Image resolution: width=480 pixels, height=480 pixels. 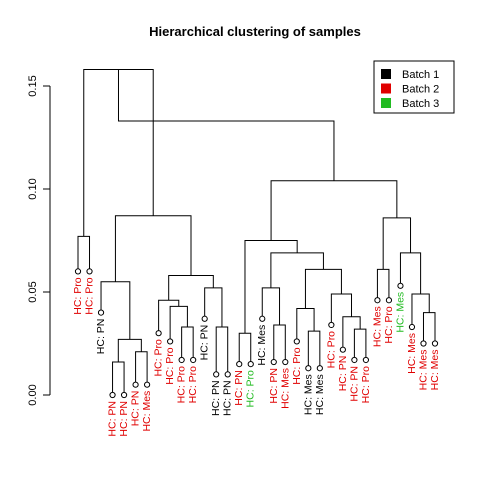 I want to click on y-tick-label: 0.15, so click(x=33, y=85).